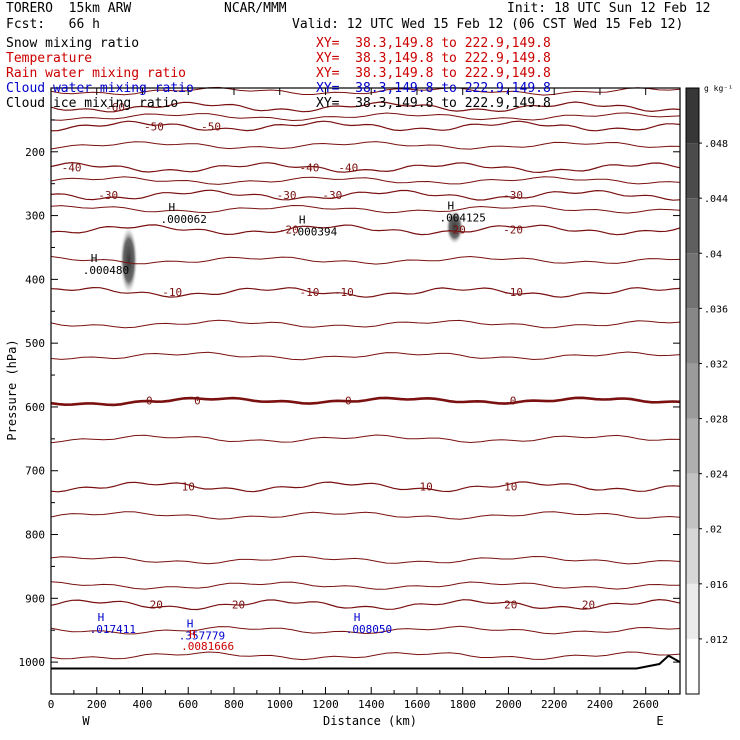  Describe the element at coordinates (154, 126) in the screenshot. I see `isotherm-label: -50` at that location.